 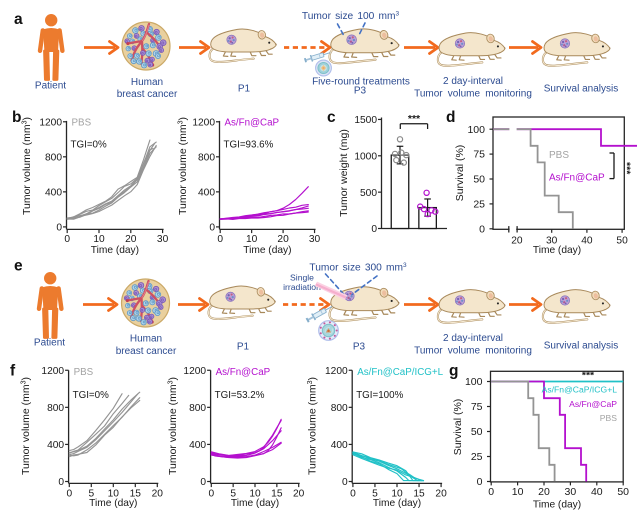 I want to click on svg-text: Single, so click(x=302, y=278).